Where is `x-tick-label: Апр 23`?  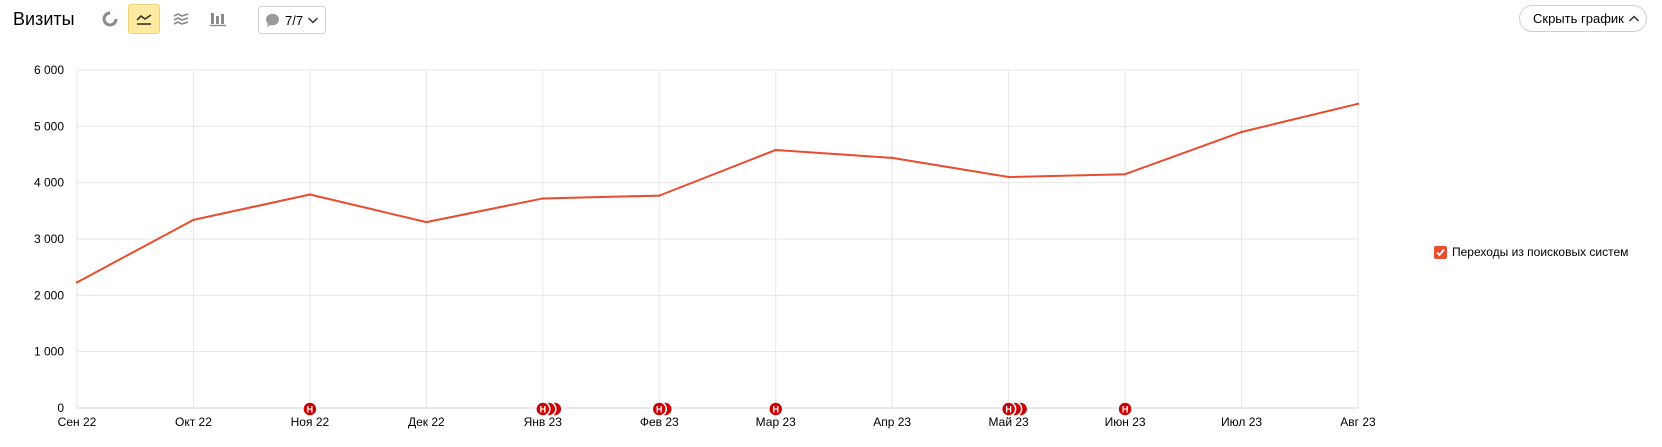
x-tick-label: Апр 23 is located at coordinates (892, 422).